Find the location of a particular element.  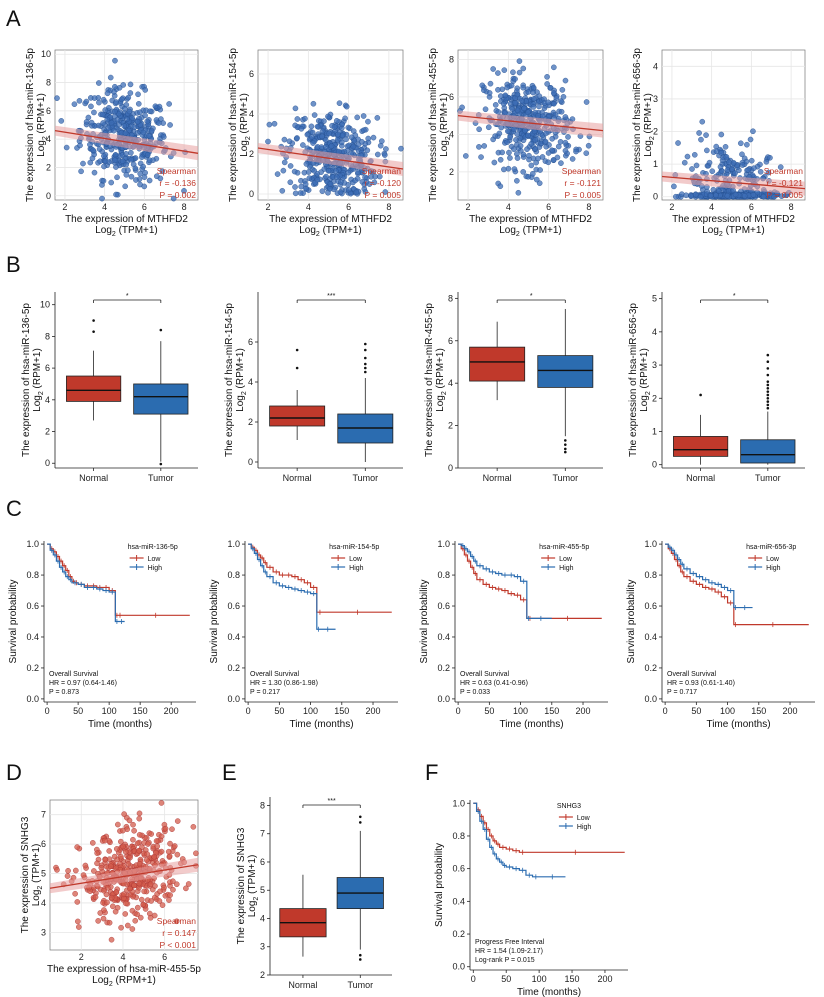

legend-title: SNHG3 is located at coordinates (569, 806).